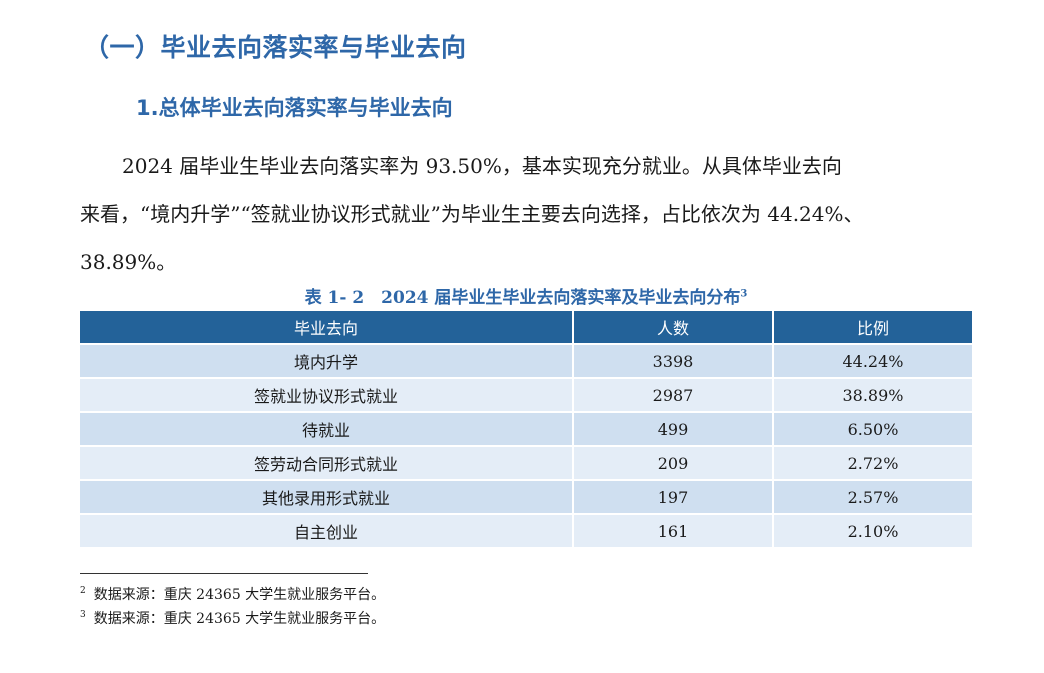 This screenshot has width=1044, height=673. What do you see at coordinates (327, 327) in the screenshot?
I see `column-header-destination: 毕业去向` at bounding box center [327, 327].